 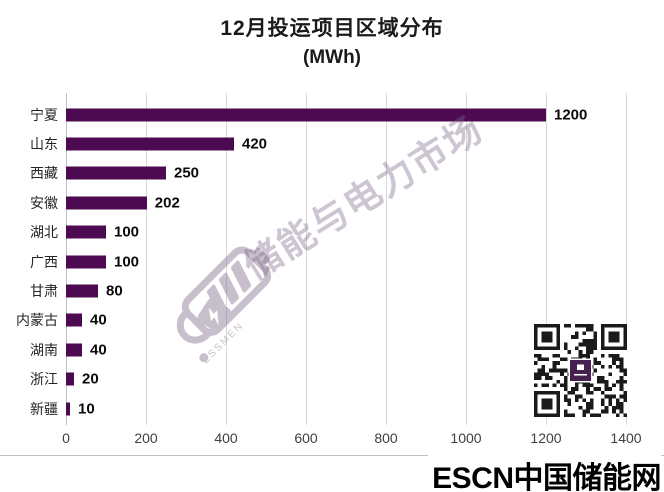 I want to click on category-label: 内蒙古, so click(x=37, y=320).